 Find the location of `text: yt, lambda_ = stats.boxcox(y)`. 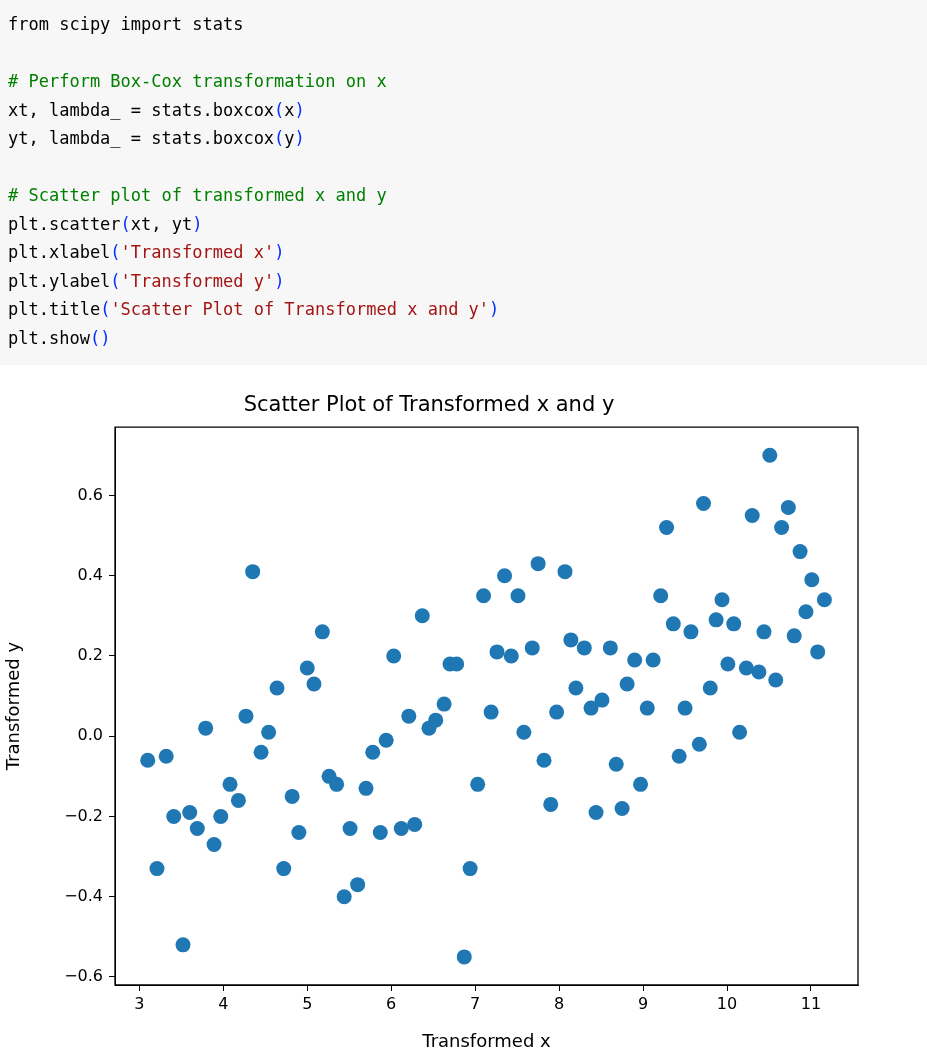

text: yt, lambda_ = stats.boxcox(y) is located at coordinates (156, 138).